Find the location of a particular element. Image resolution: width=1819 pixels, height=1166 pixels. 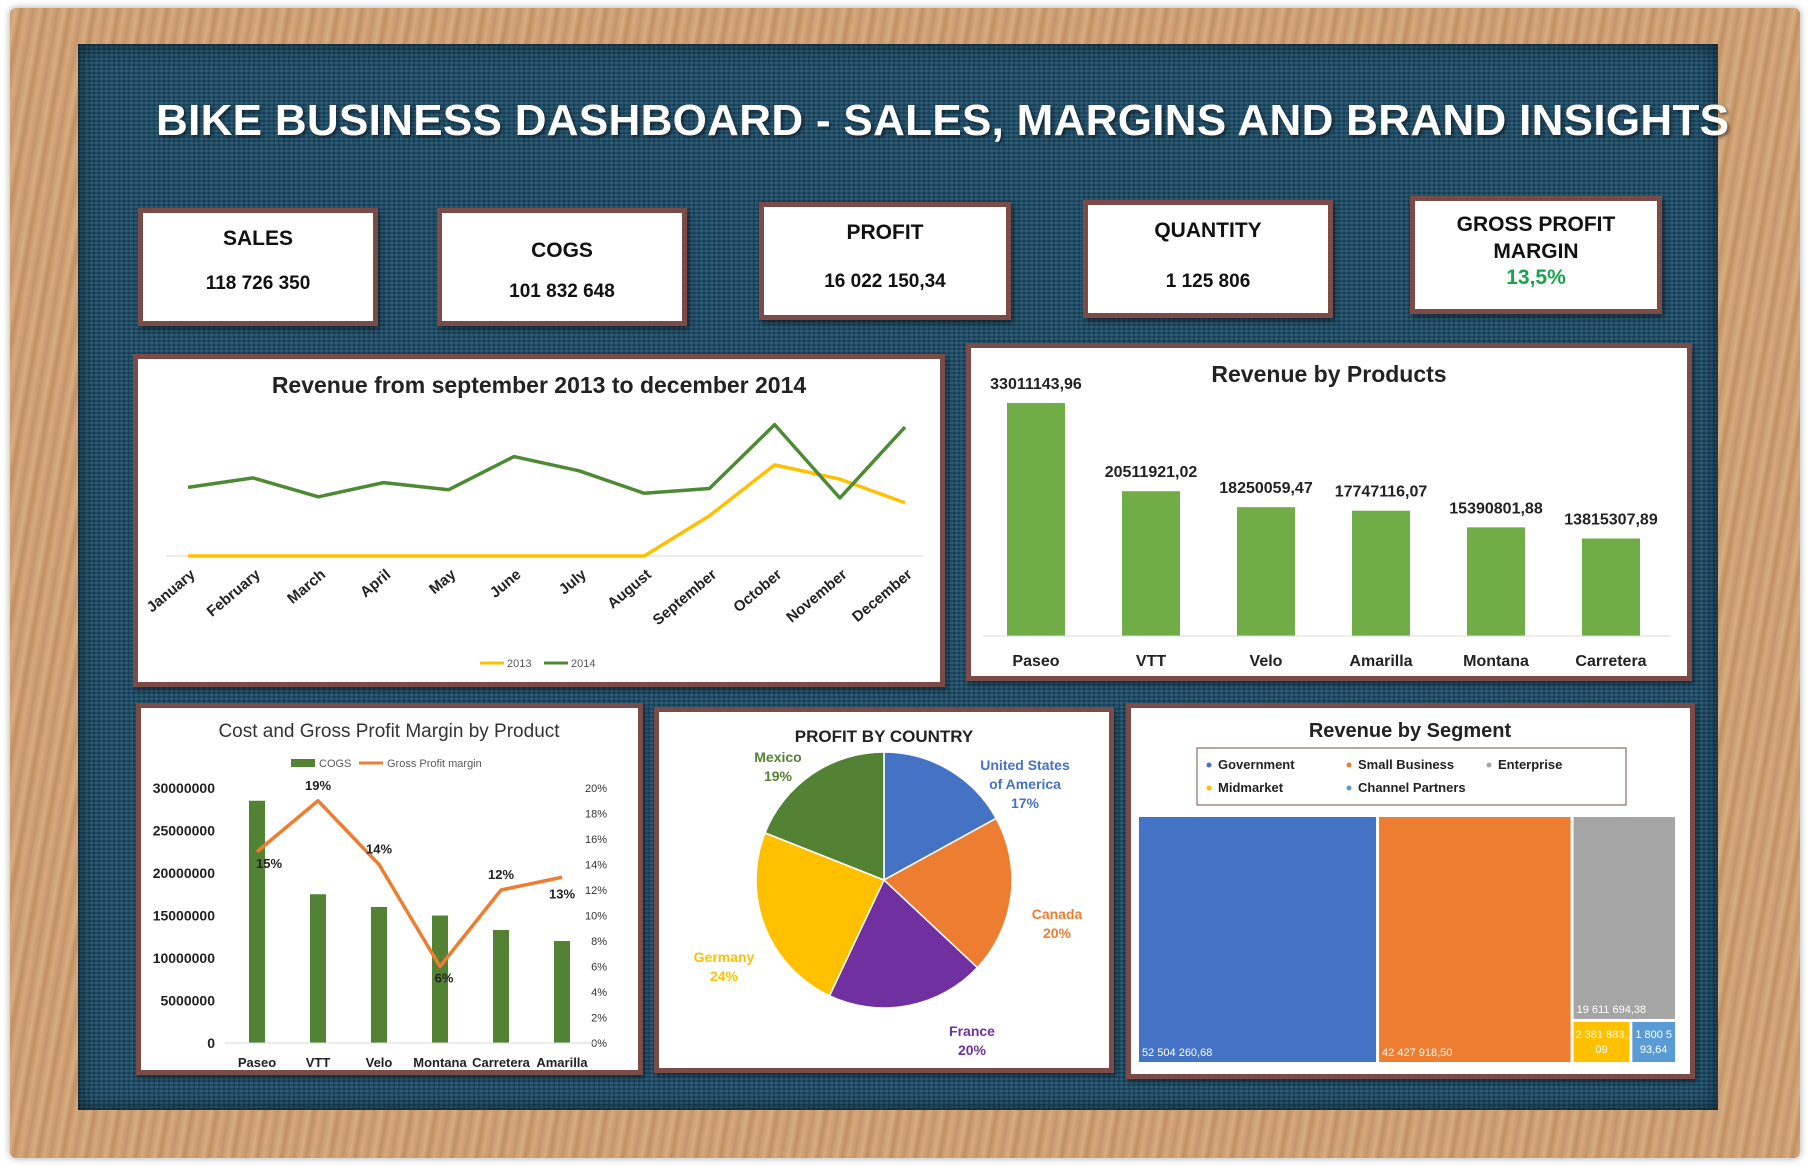

segment-tile-label: 1 800 5 is located at coordinates (1653, 1035).